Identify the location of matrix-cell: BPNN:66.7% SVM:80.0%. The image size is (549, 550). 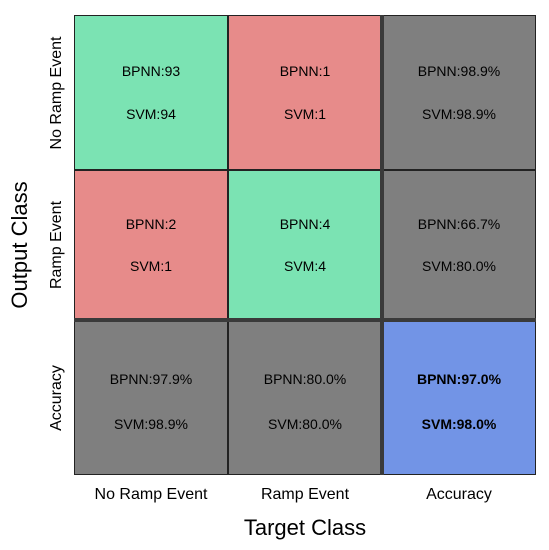
(459, 245).